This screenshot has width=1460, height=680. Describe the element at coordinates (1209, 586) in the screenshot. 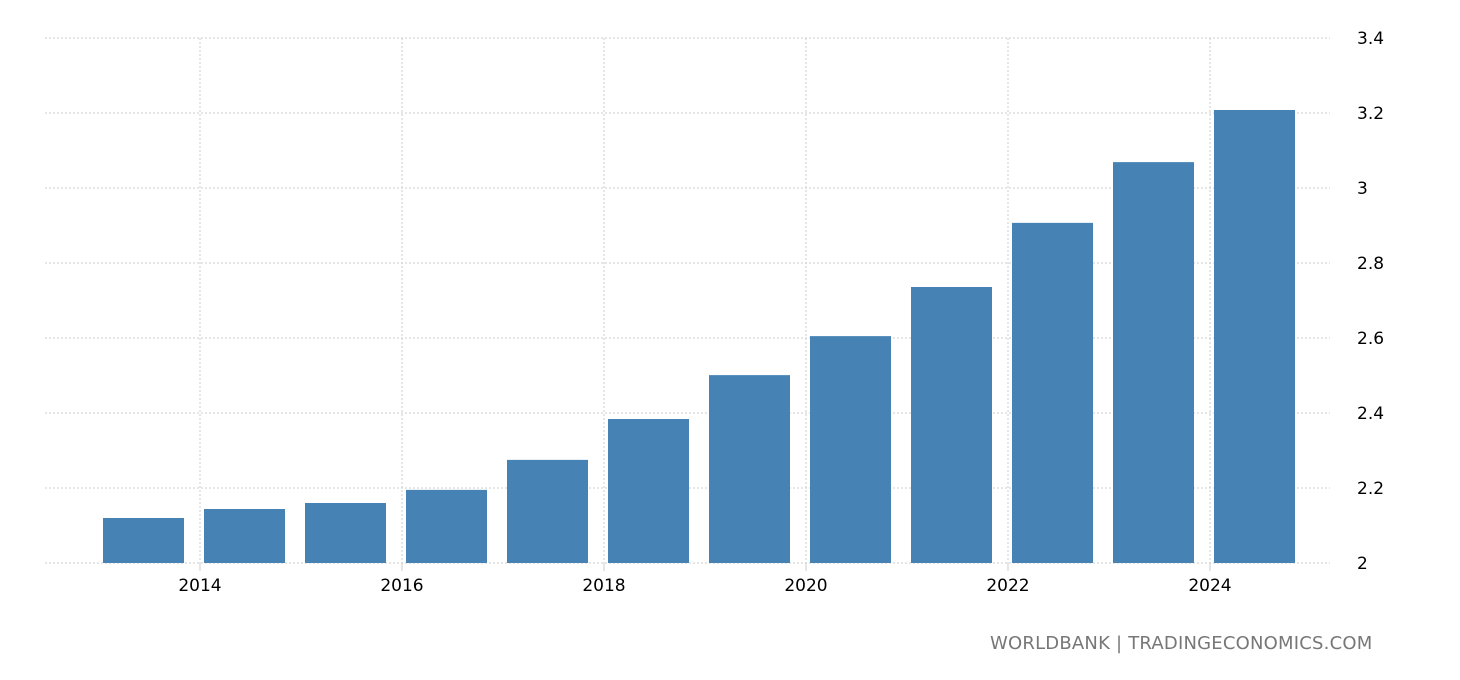

I see `x-tick-label: 2024` at that location.